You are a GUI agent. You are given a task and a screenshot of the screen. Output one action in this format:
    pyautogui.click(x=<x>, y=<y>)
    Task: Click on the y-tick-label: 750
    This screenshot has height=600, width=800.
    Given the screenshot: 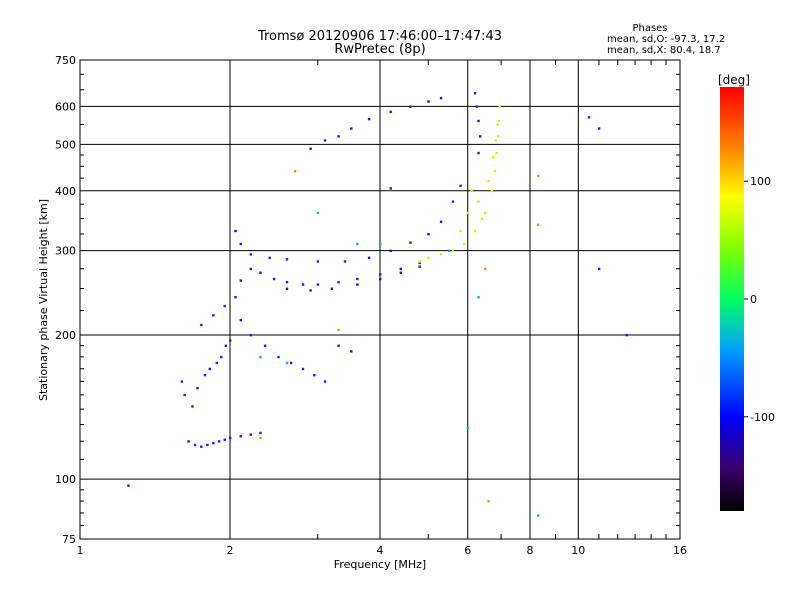 What is the action you would take?
    pyautogui.click(x=65, y=60)
    